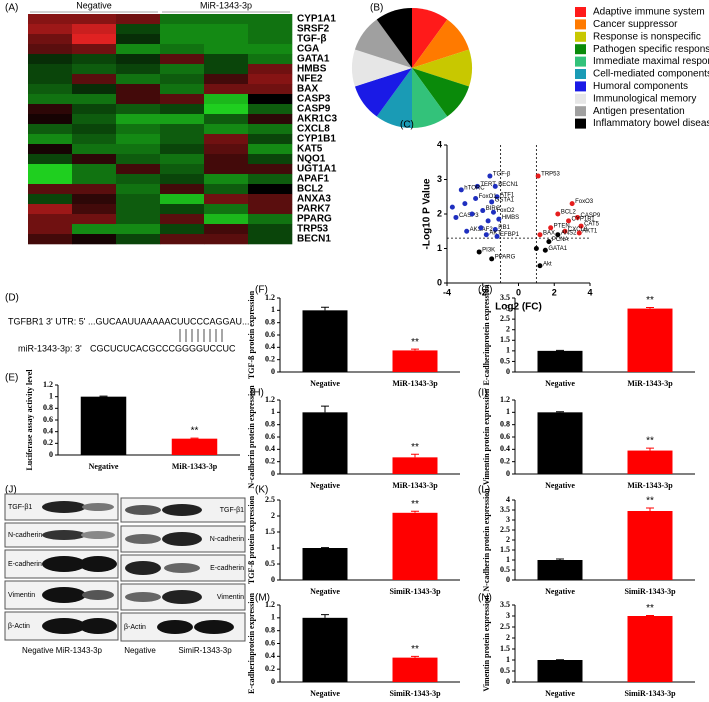 This screenshot has width=709, height=702. I want to click on row-label: HMBS, so click(312, 69).